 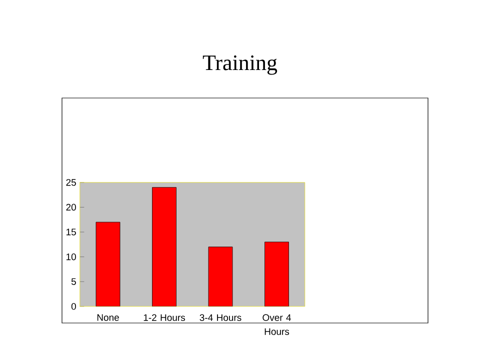 What do you see at coordinates (165, 317) in the screenshot?
I see `x-tick-label: 1-2 Hours` at bounding box center [165, 317].